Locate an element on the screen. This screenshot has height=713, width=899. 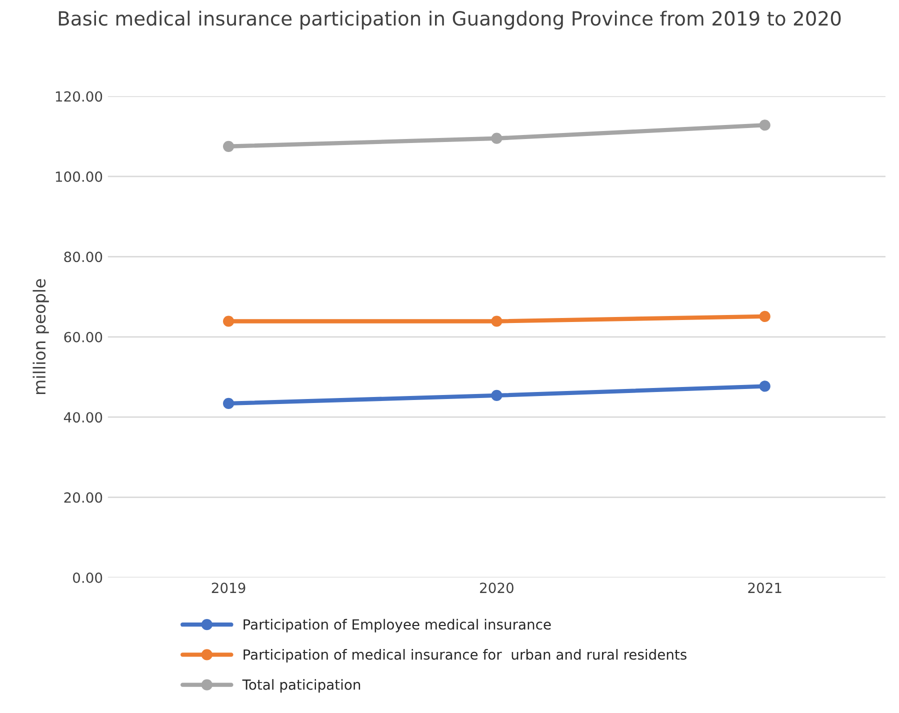
y-tick-label: 120.00 is located at coordinates (79, 96).